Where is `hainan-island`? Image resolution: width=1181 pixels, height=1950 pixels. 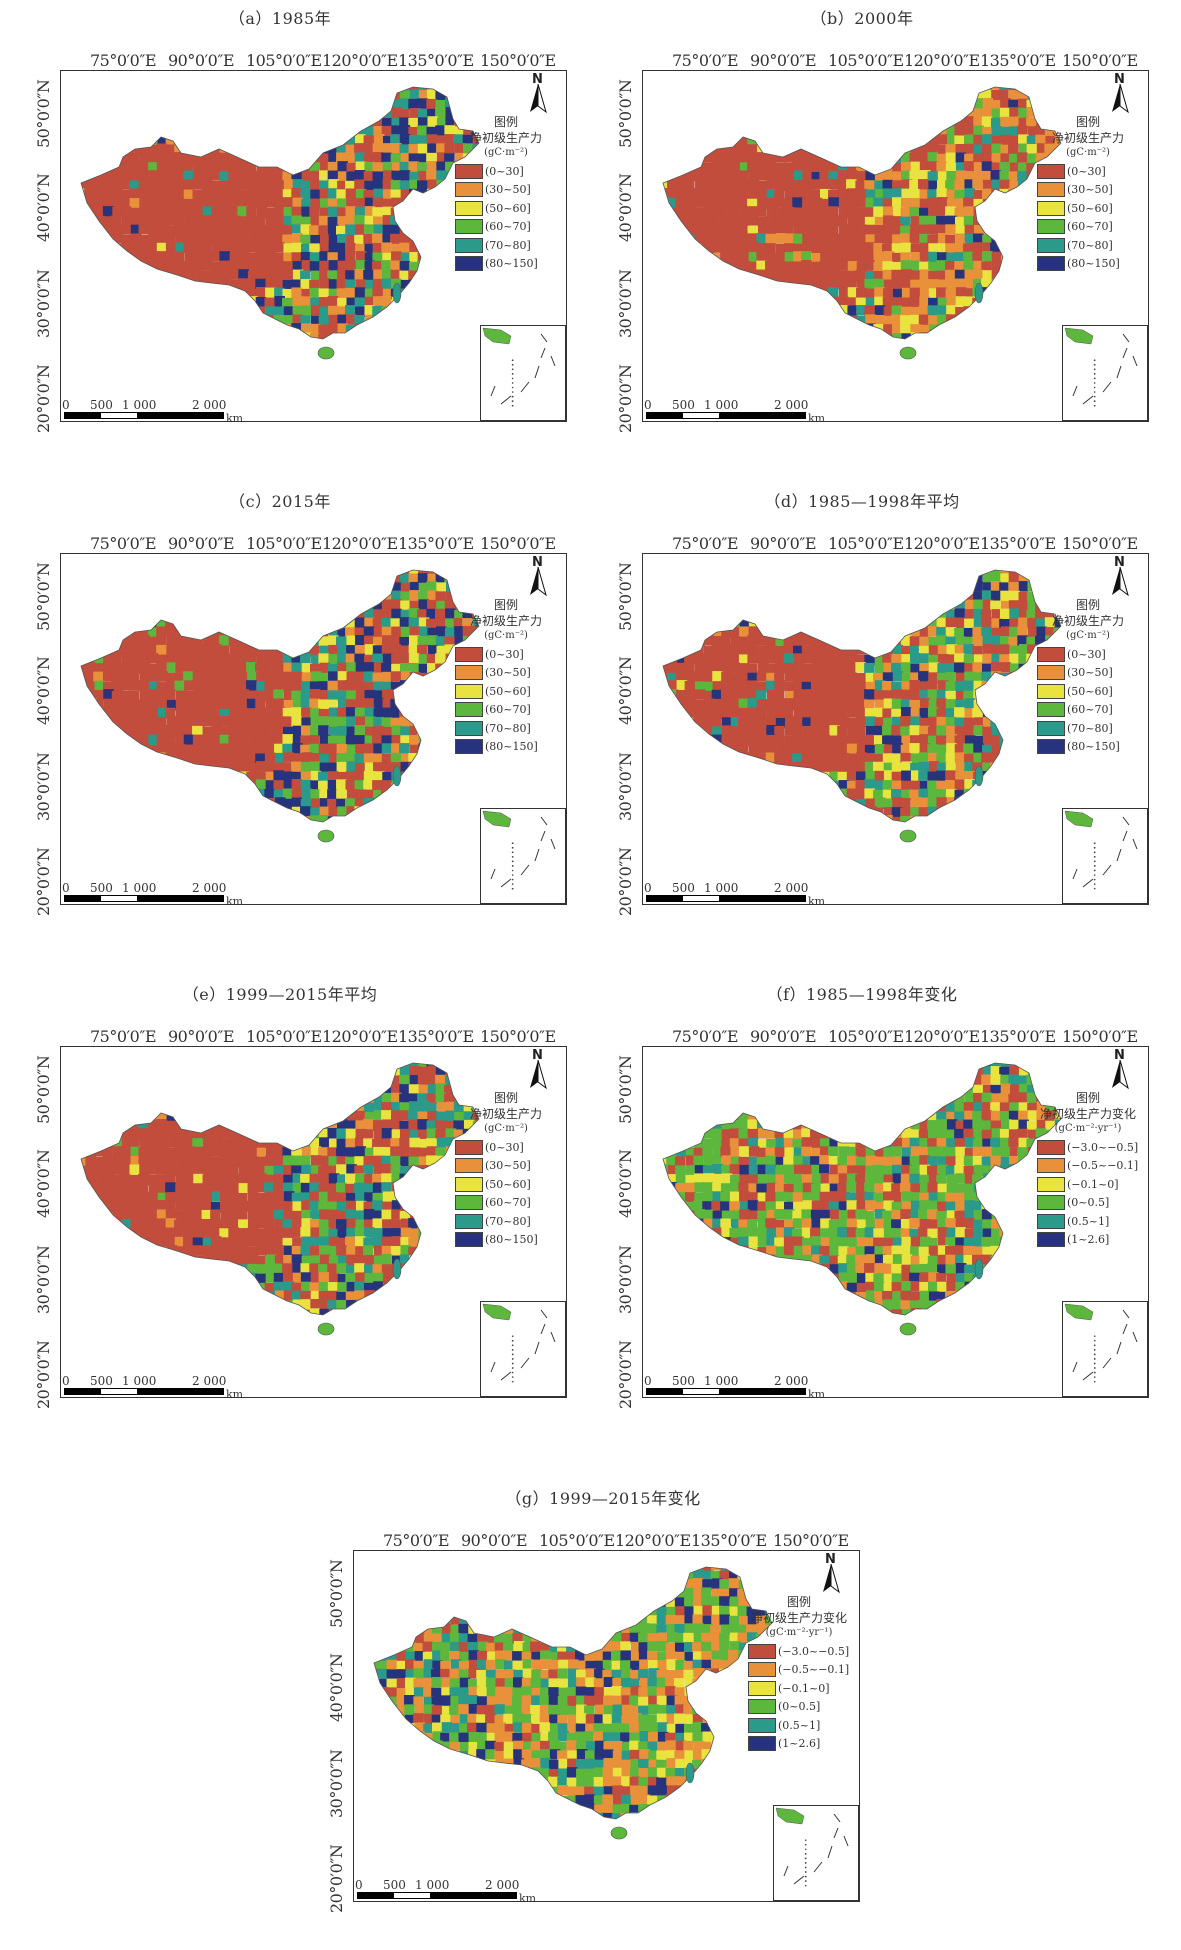 hainan-island is located at coordinates (326, 353).